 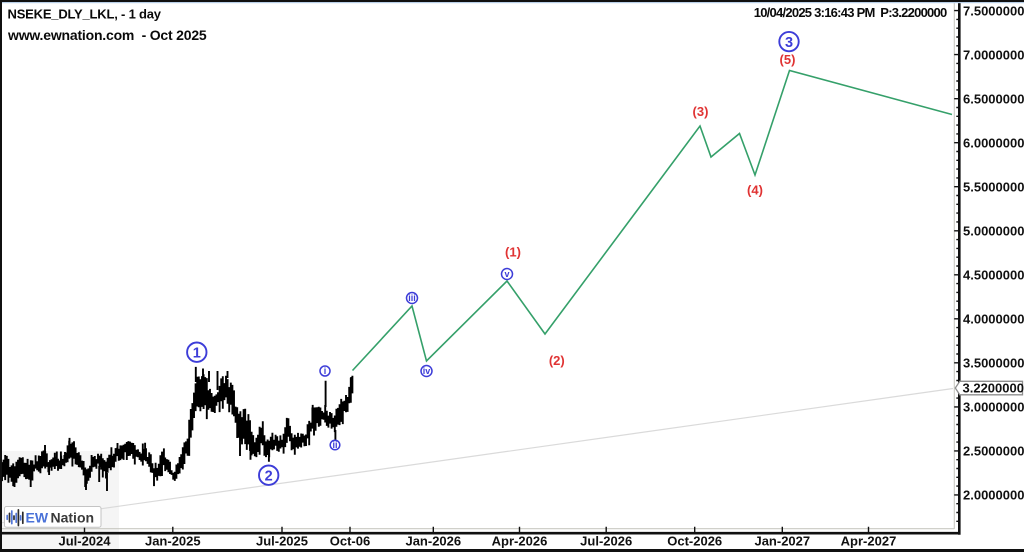 What do you see at coordinates (197, 353) in the screenshot?
I see `svg-text: 1` at bounding box center [197, 353].